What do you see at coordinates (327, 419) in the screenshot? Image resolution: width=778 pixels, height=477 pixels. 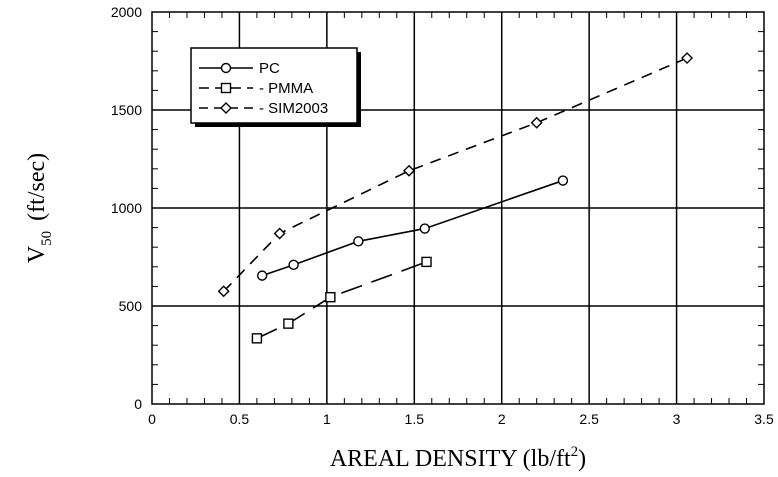 I see `x-tick-label: 1` at bounding box center [327, 419].